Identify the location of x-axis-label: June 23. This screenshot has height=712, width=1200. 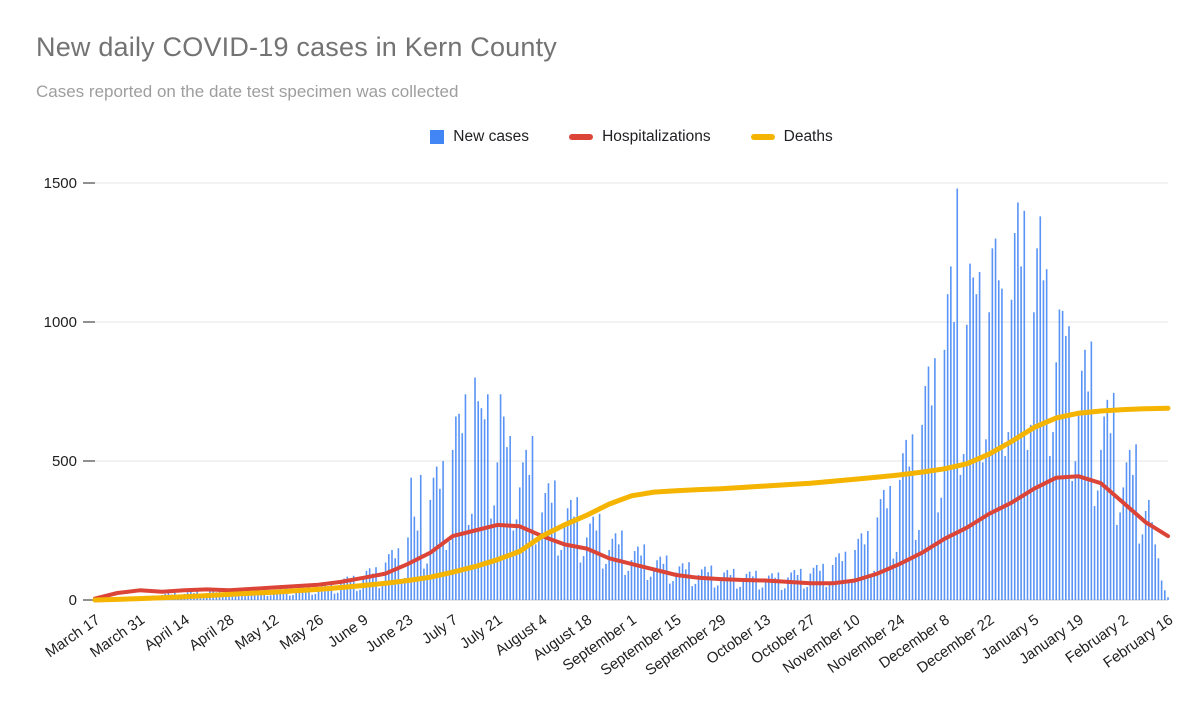
(389, 633).